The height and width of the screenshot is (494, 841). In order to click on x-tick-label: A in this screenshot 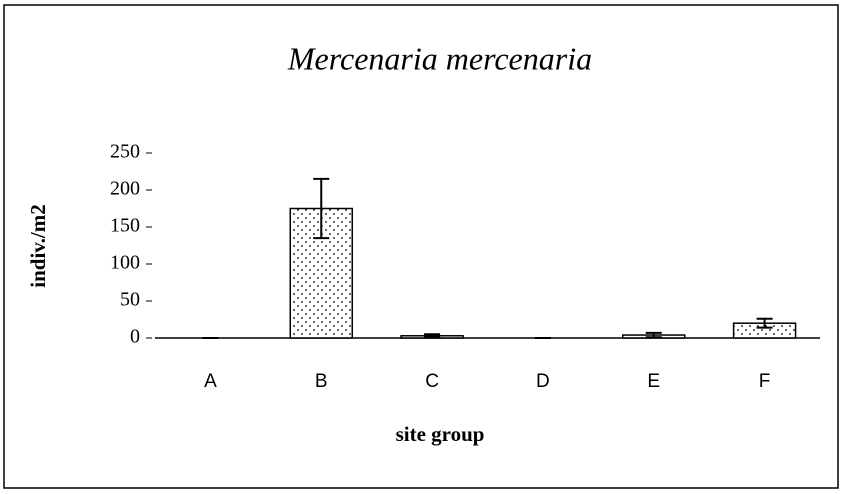, I will do `click(210, 381)`.